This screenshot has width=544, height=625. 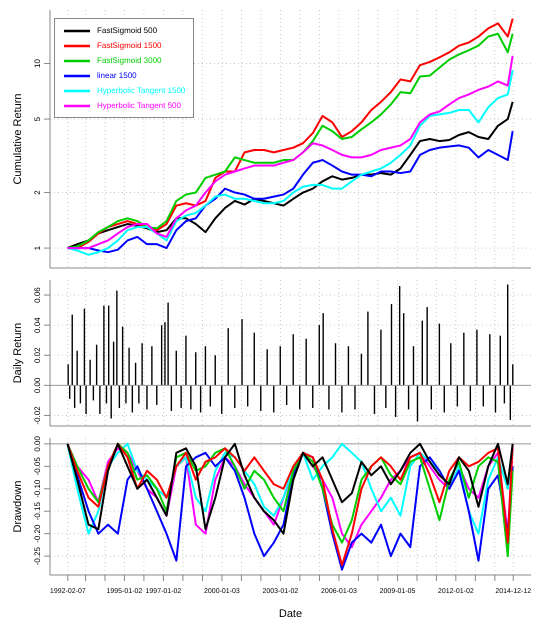 I want to click on y-tick-label: 1, so click(x=37, y=247).